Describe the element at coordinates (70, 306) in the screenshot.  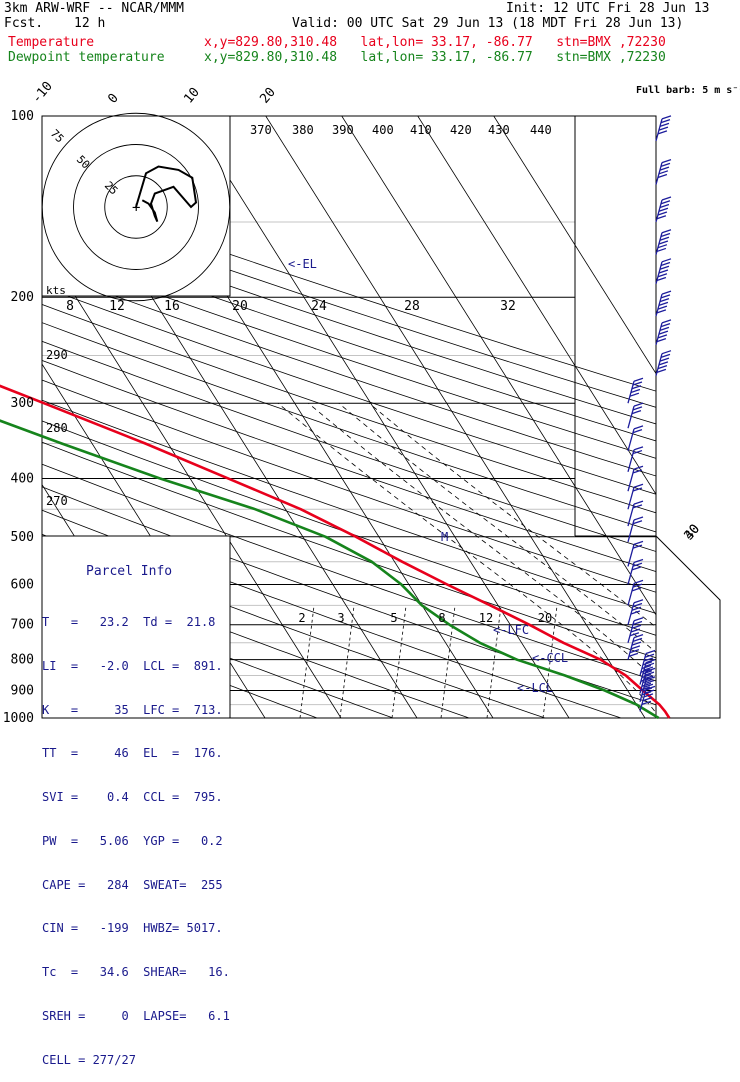
I see `mixing-ratio-top-label-8: 8` at that location.